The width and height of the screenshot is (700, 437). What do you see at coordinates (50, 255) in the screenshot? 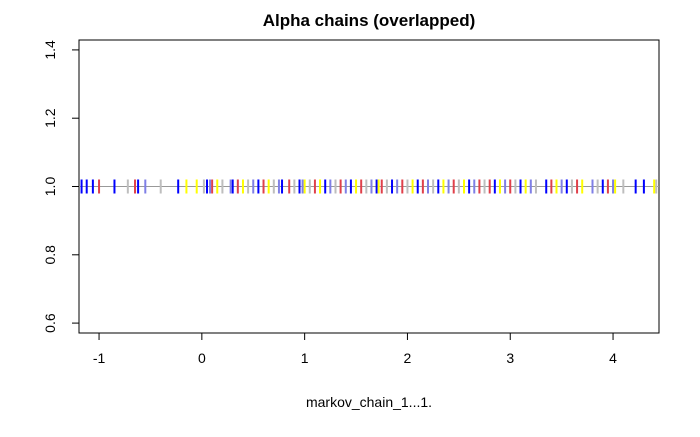
I see `y-tick-label: 0.8` at bounding box center [50, 255].